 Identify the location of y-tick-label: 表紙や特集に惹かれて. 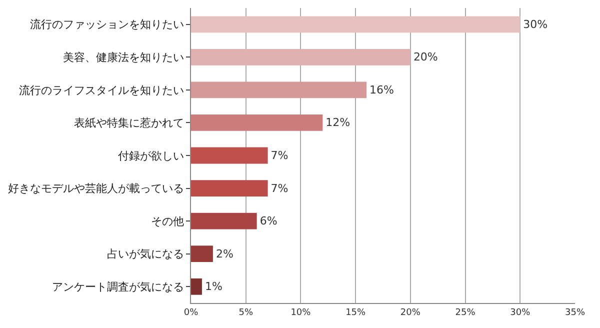
(129, 123).